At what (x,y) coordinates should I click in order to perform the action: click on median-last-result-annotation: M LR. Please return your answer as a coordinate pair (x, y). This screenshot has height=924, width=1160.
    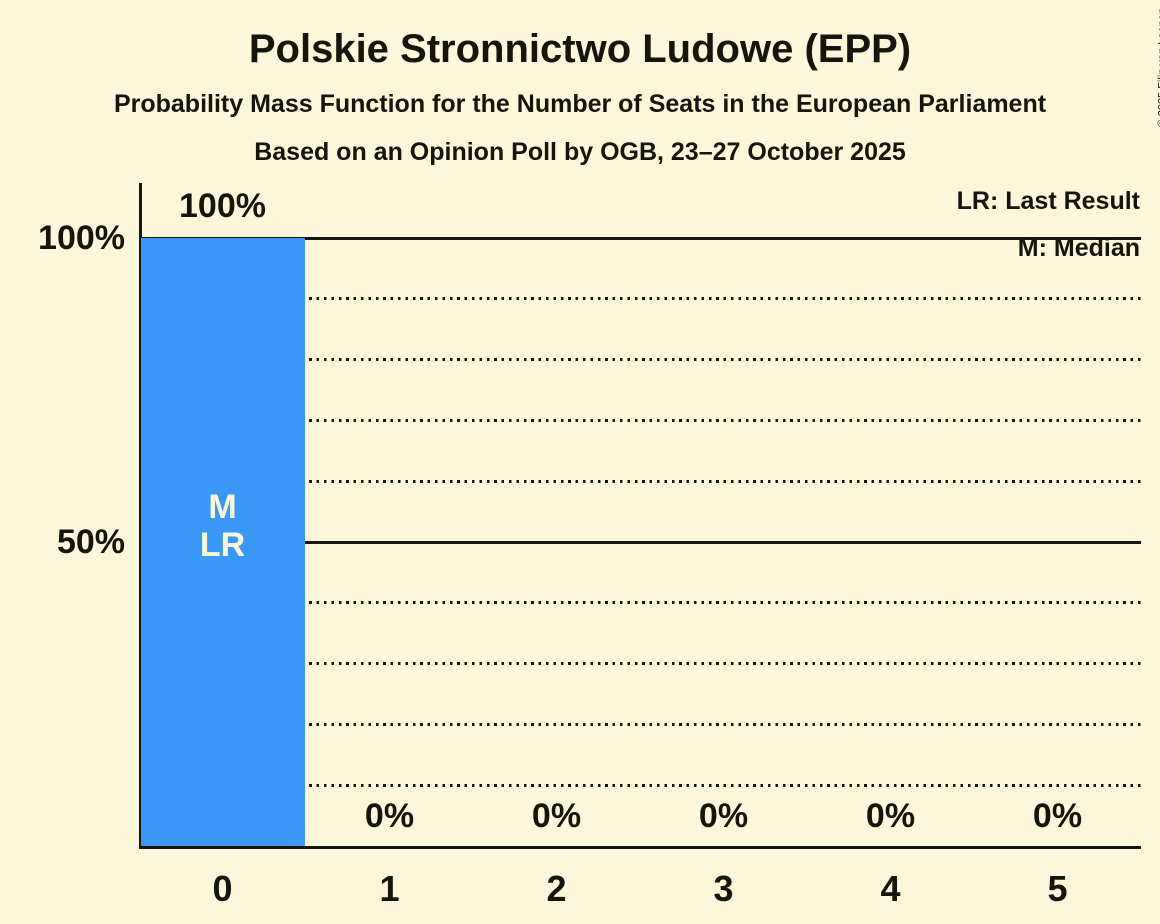
    Looking at the image, I should click on (222, 526).